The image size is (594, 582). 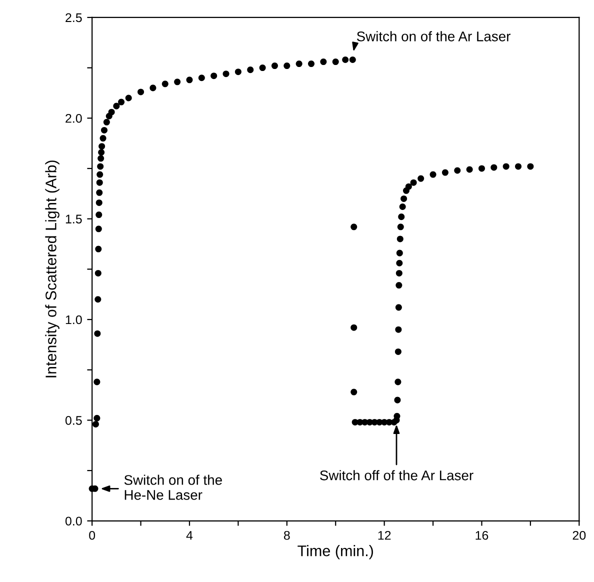 What do you see at coordinates (189, 535) in the screenshot?
I see `x-tick-label: 4` at bounding box center [189, 535].